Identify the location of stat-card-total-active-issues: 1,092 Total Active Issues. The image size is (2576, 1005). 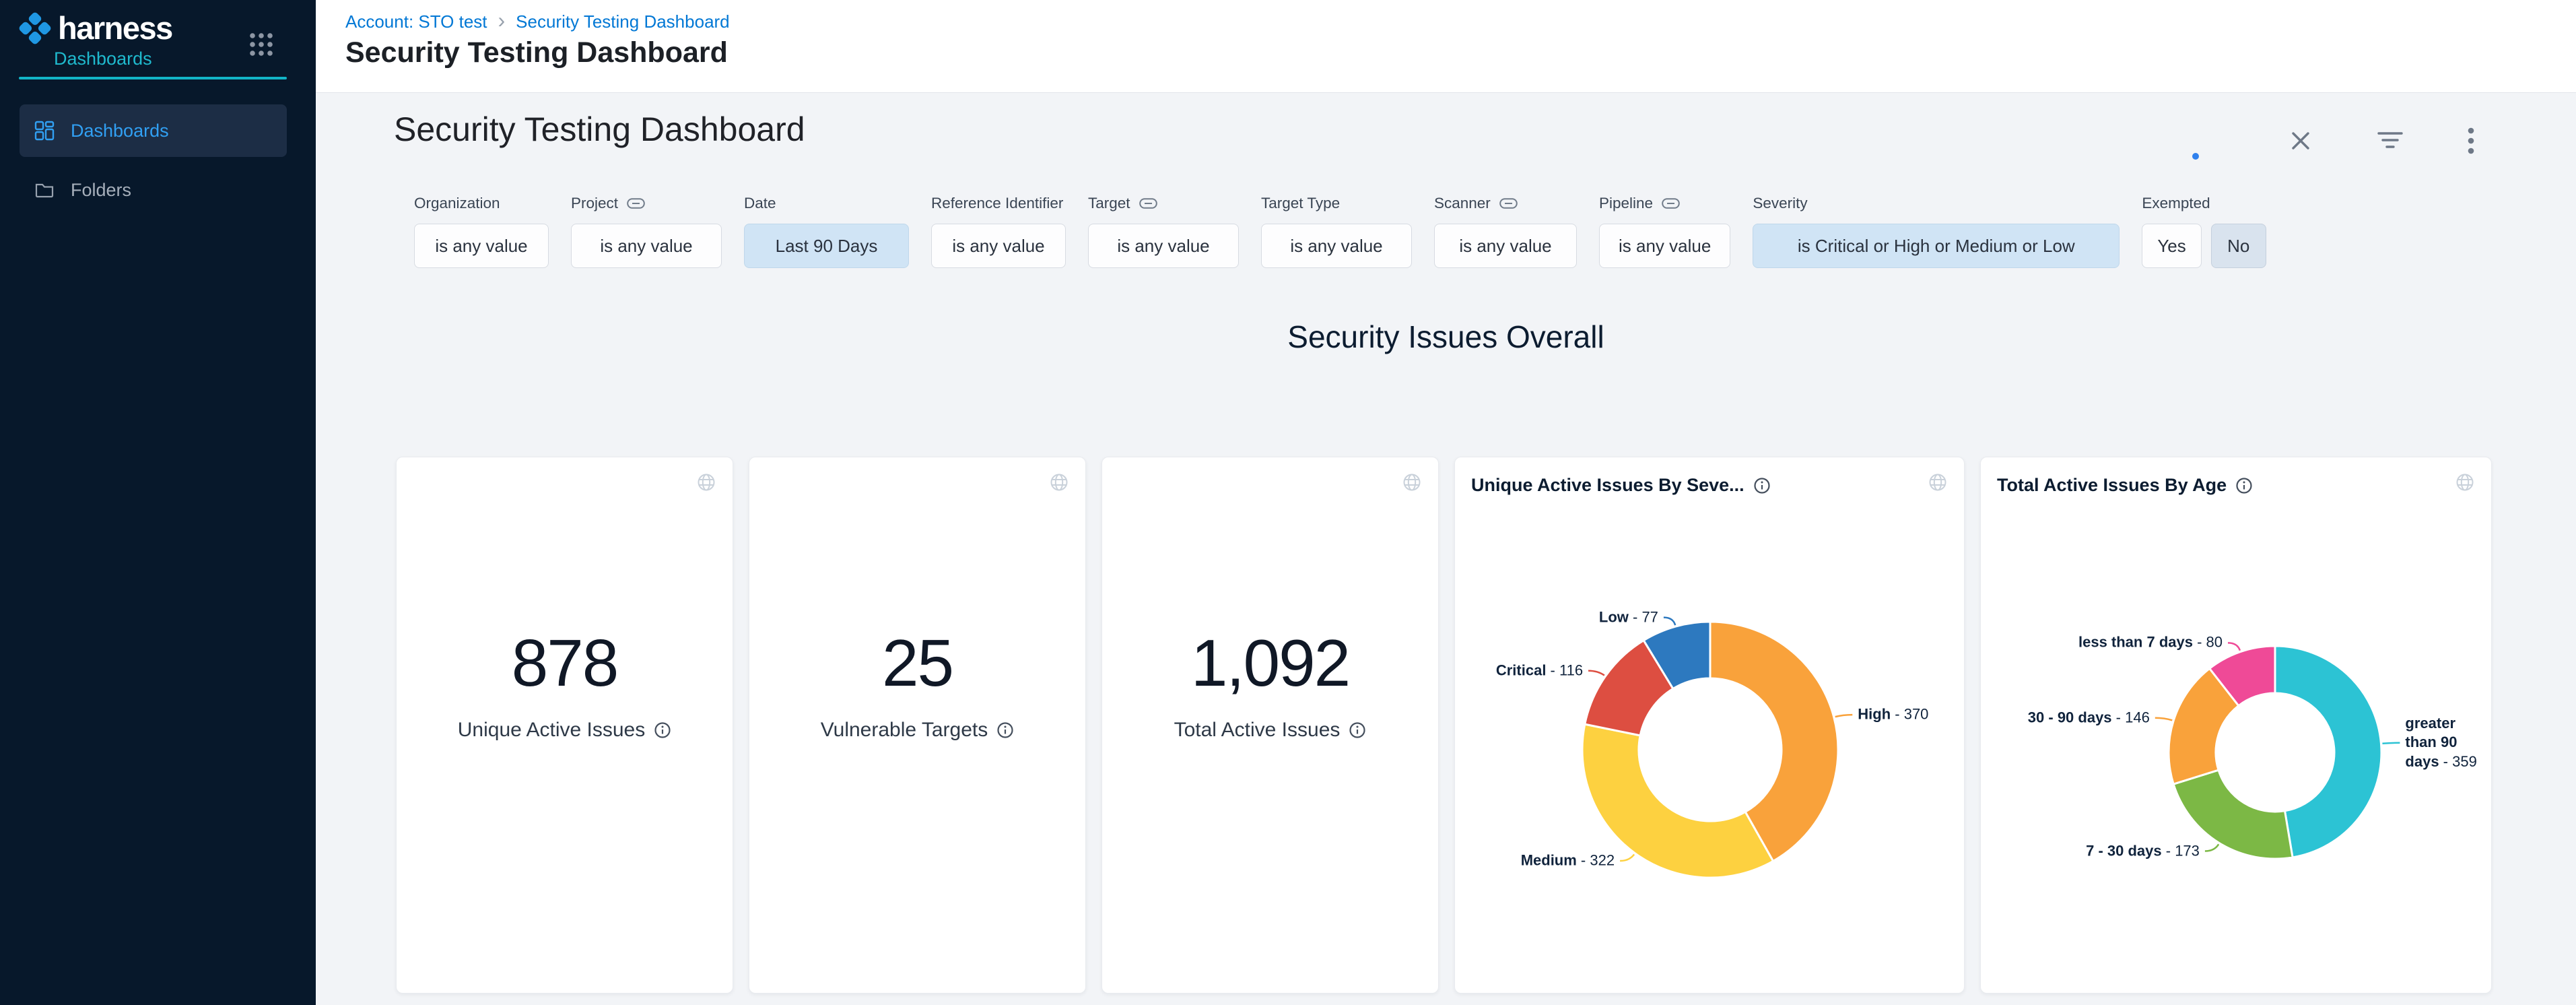
(1270, 725).